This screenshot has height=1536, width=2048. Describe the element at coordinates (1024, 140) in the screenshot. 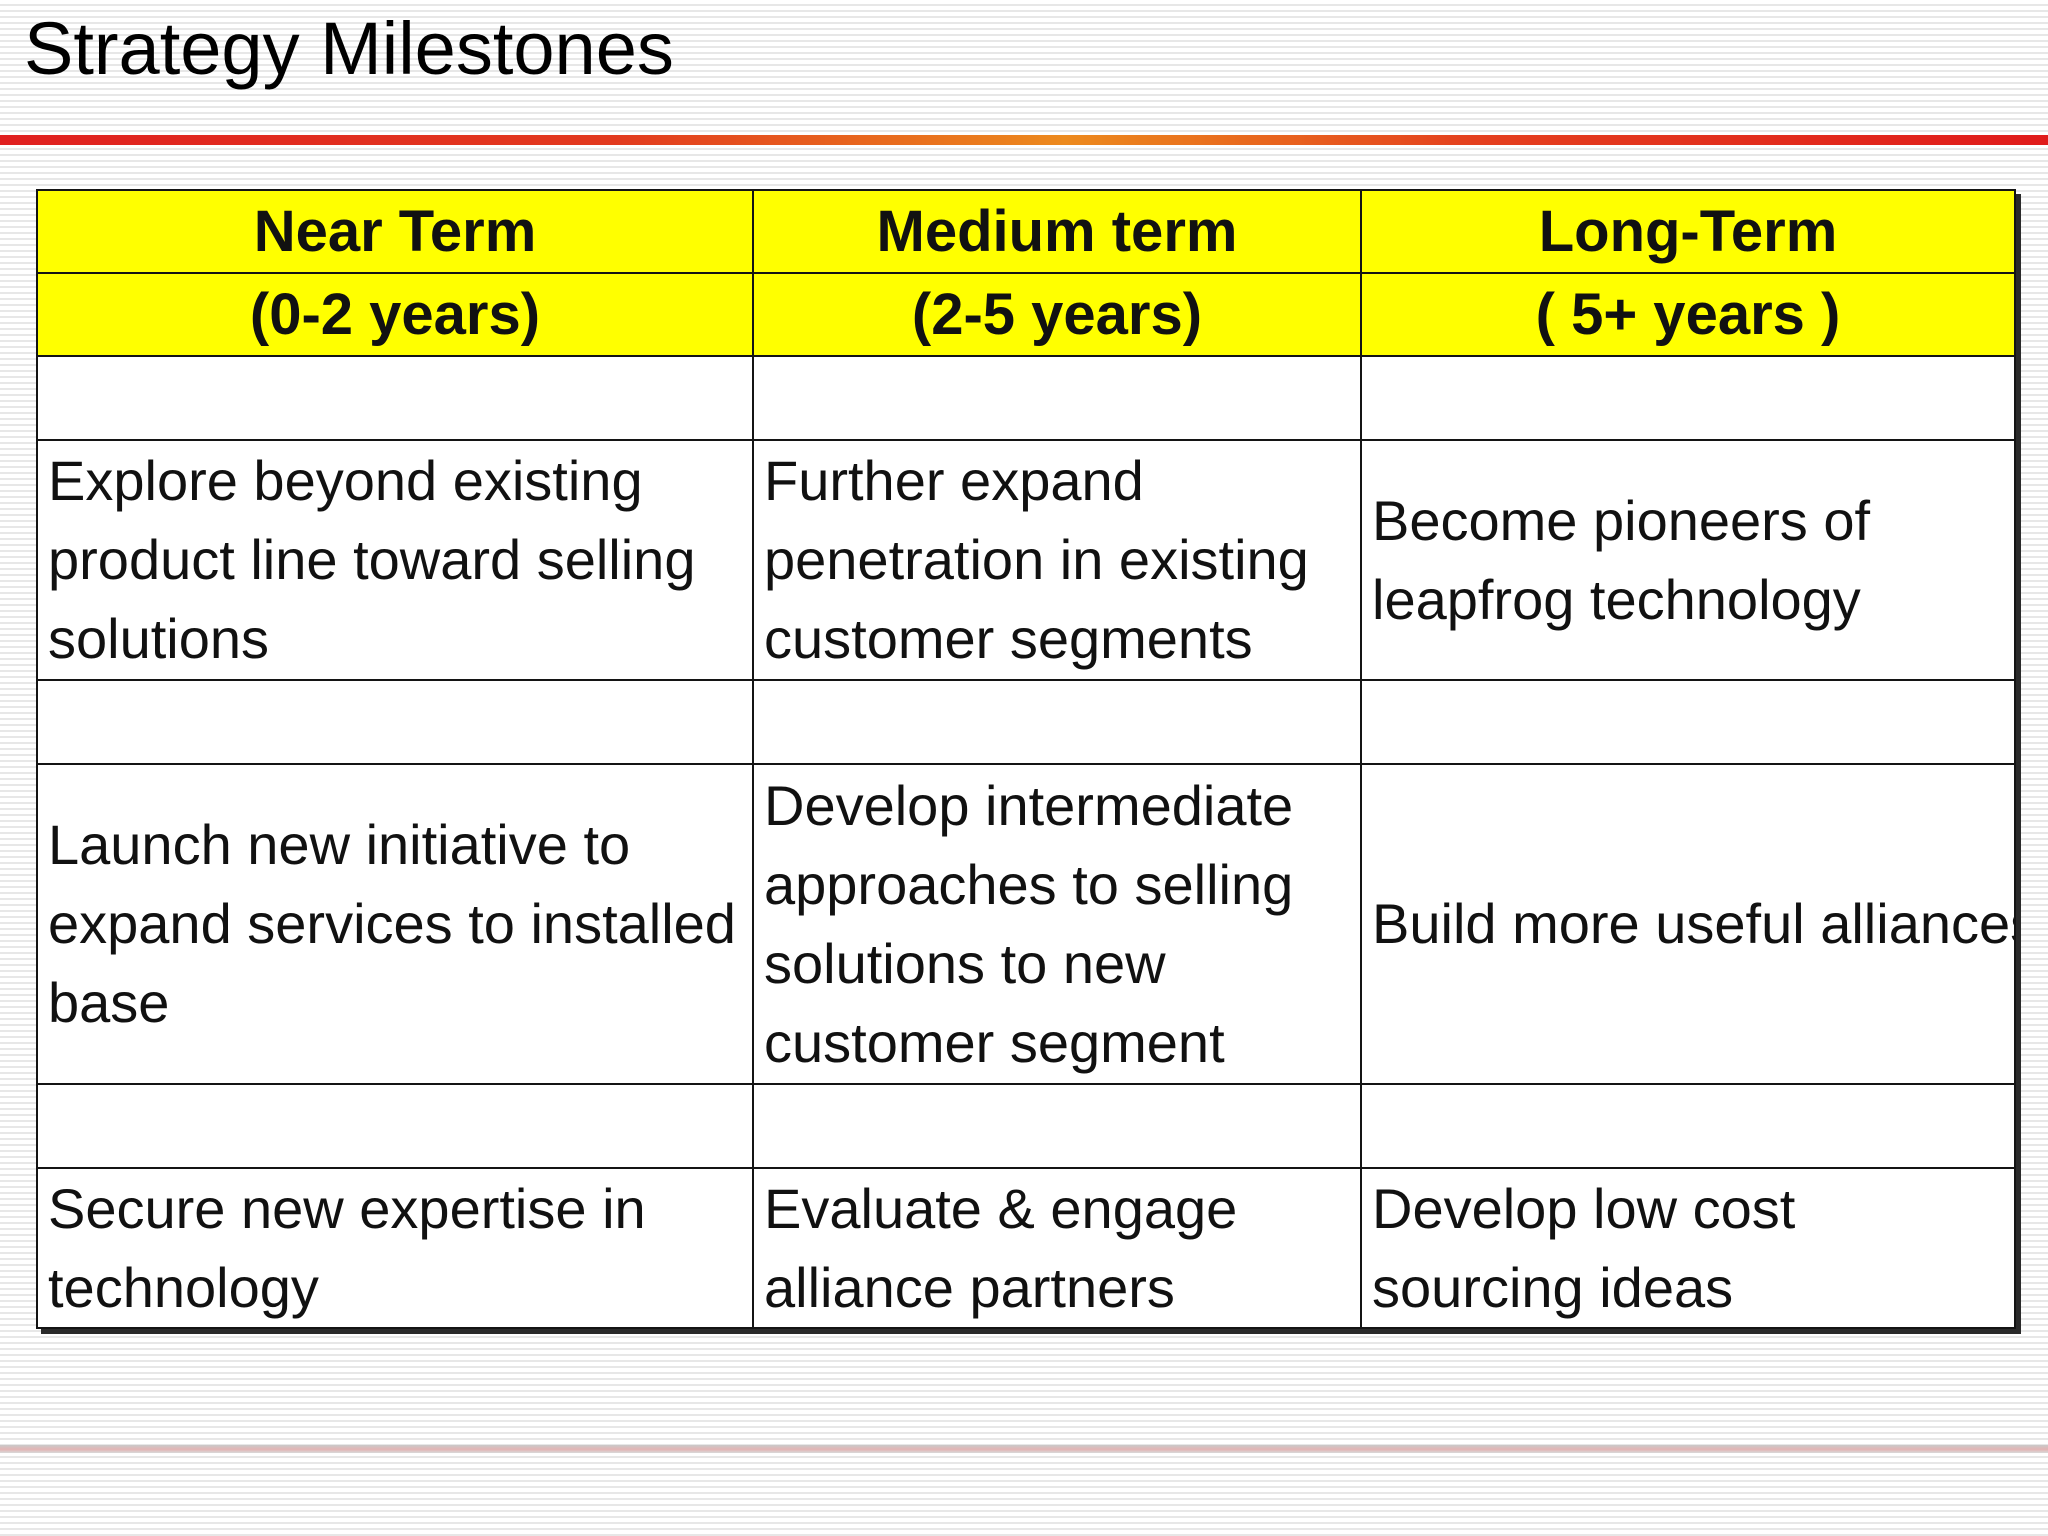

I see `title-underline-rule` at that location.